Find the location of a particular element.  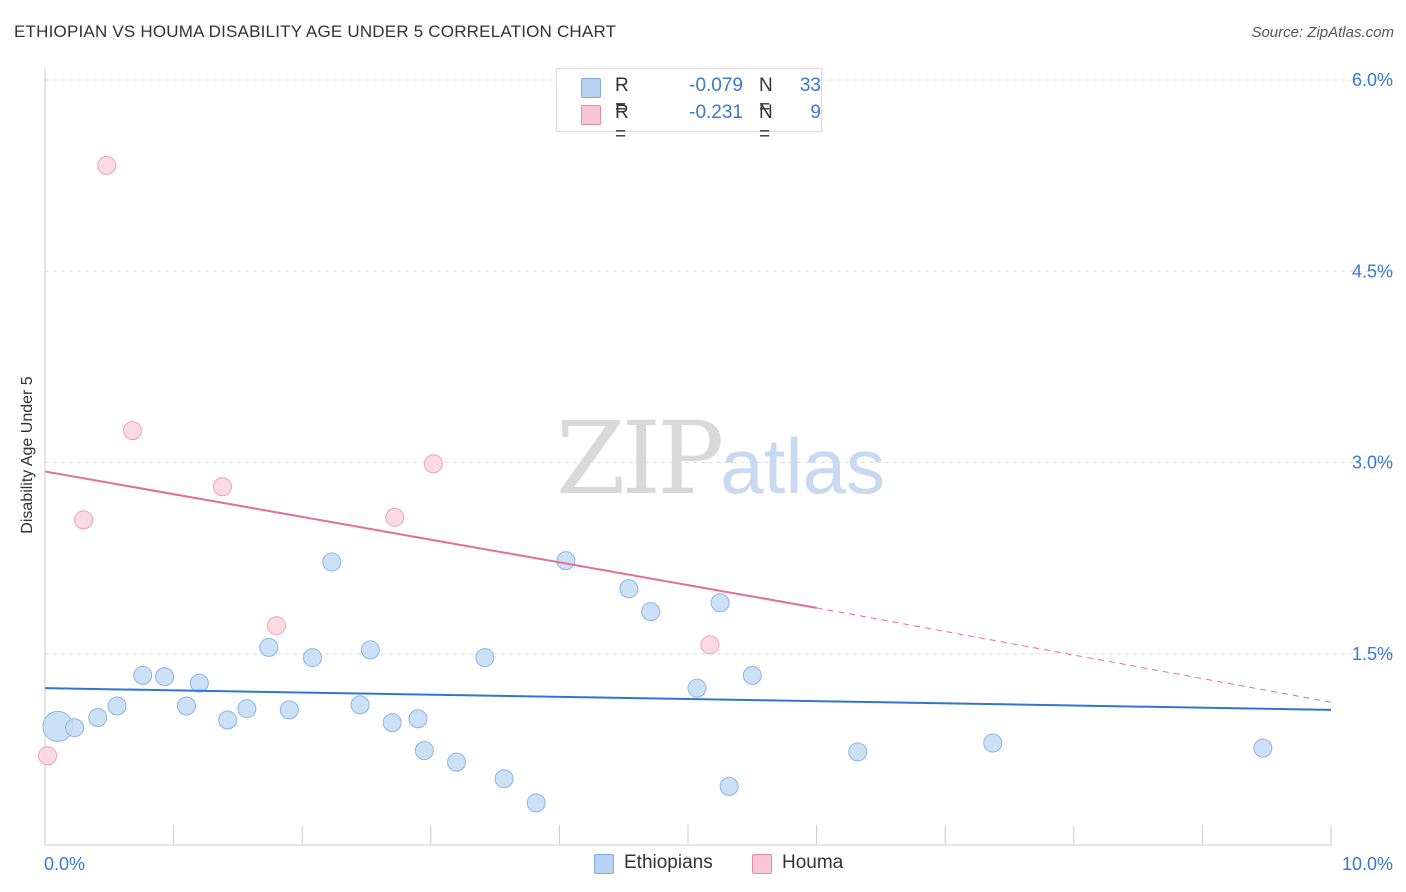

legend-n-value: 9 is located at coordinates (815, 112).